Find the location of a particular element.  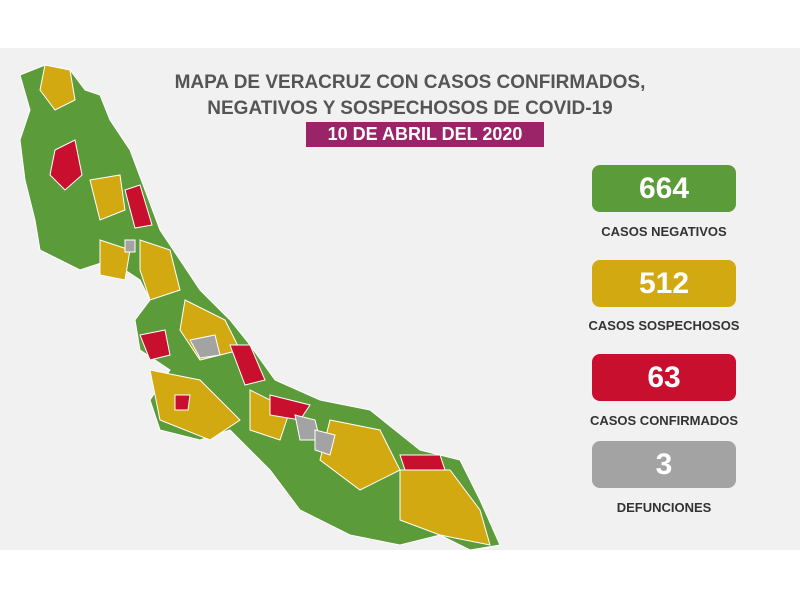

stat-label: DEFUNCIONES is located at coordinates (664, 507).